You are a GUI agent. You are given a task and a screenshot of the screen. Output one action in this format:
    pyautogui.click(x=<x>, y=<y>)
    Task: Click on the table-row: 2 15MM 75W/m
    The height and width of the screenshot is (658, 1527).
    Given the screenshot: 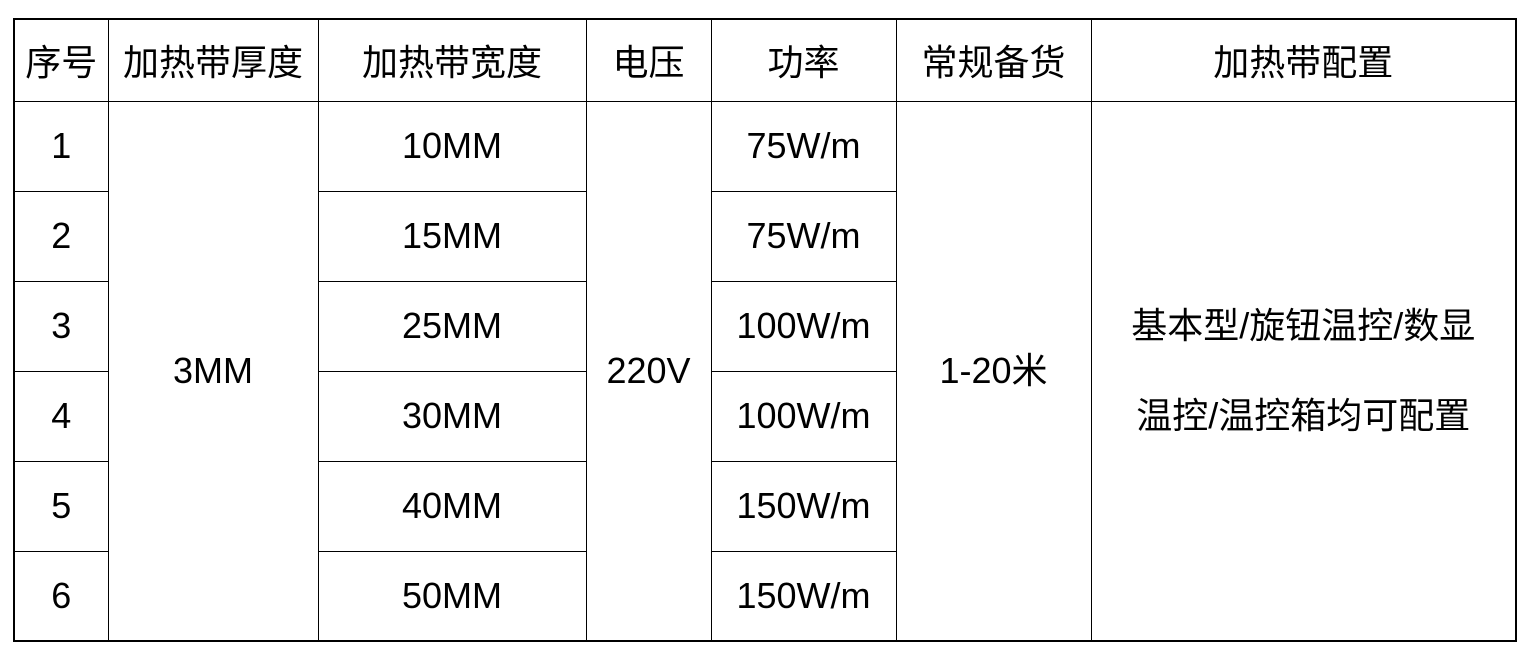 What is the action you would take?
    pyautogui.click(x=764, y=236)
    